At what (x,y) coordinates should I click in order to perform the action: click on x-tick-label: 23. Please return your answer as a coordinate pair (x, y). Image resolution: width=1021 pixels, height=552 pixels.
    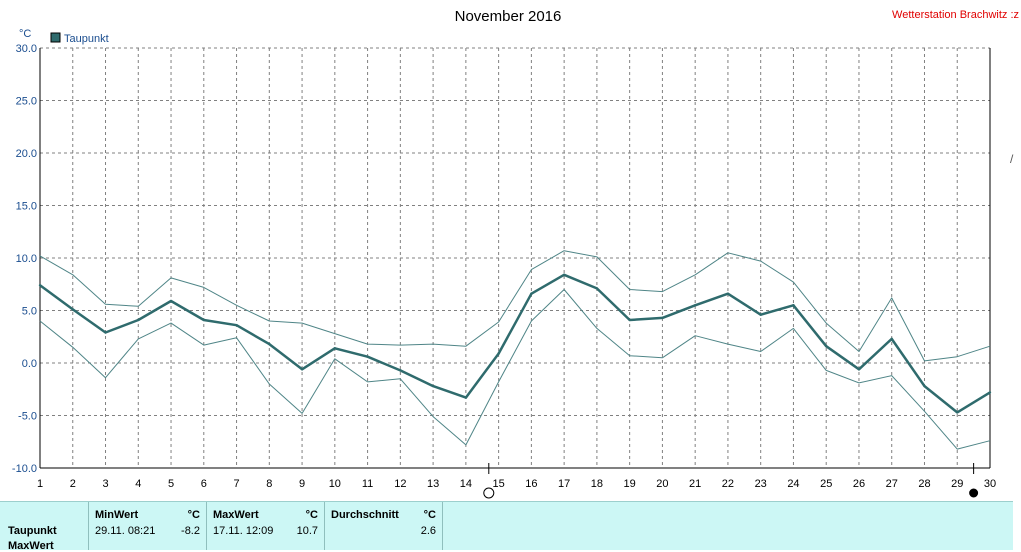
    Looking at the image, I should click on (761, 484).